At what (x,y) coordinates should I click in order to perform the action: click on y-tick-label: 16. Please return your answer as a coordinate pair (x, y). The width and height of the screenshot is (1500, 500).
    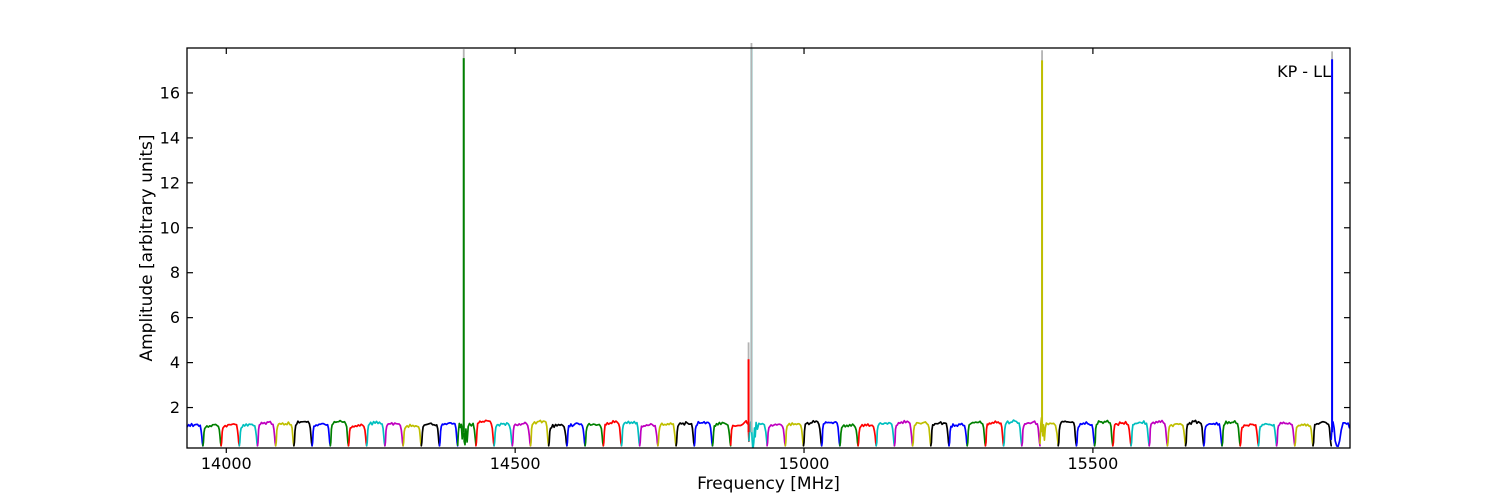
    Looking at the image, I should click on (170, 92).